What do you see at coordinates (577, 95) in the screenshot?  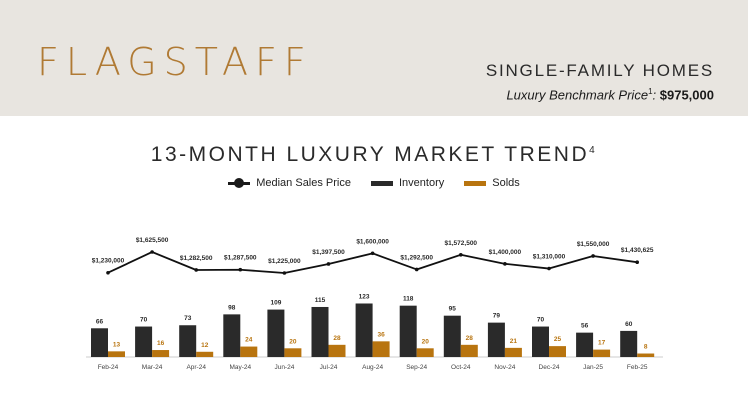 I see `benchmark-label: Luxury Benchmark Price` at bounding box center [577, 95].